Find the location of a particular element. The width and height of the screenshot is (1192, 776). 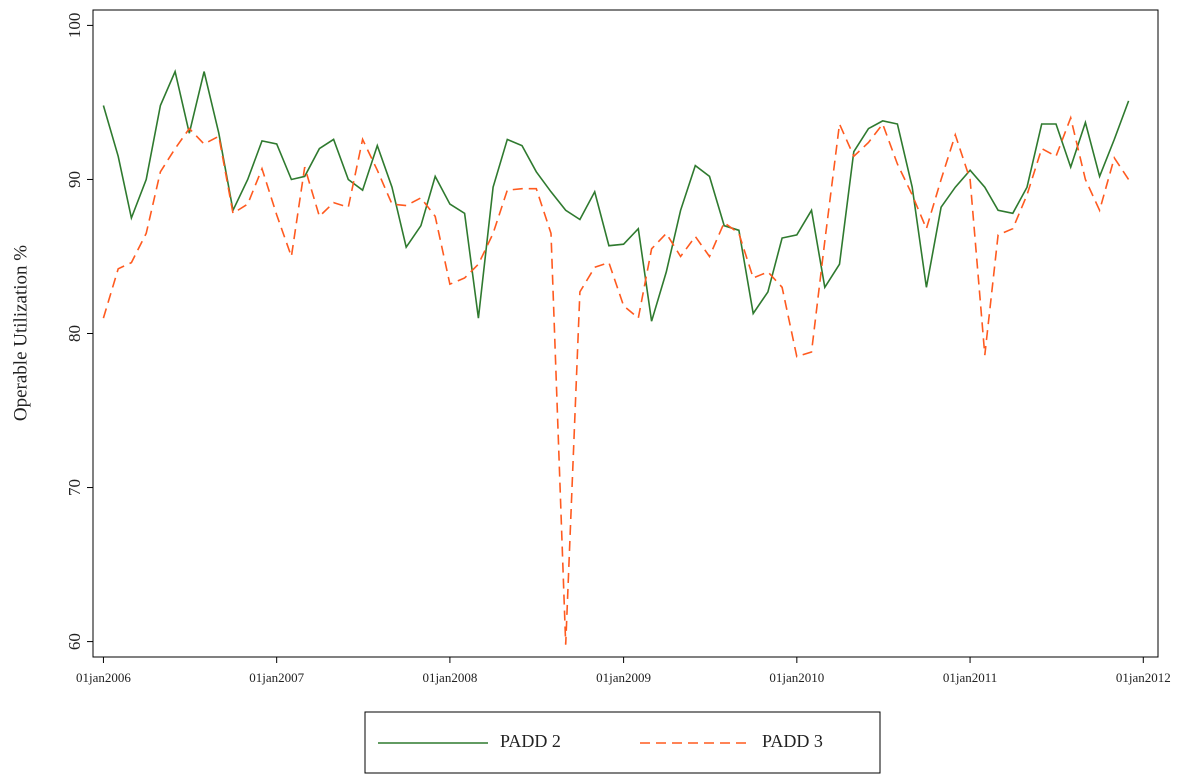

y-tick-label: 80 is located at coordinates (74, 333).